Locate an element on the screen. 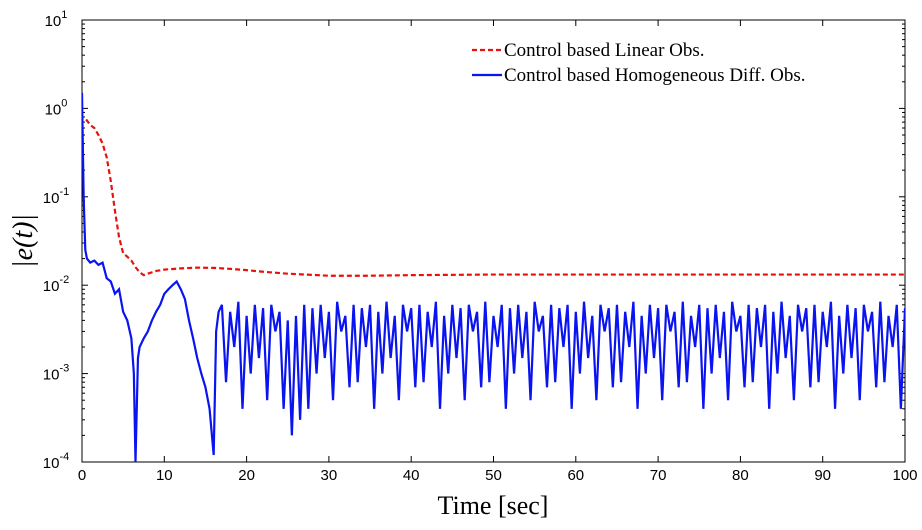 This screenshot has height=530, width=922. y-tick-label: 10⁻² is located at coordinates (56, 284).